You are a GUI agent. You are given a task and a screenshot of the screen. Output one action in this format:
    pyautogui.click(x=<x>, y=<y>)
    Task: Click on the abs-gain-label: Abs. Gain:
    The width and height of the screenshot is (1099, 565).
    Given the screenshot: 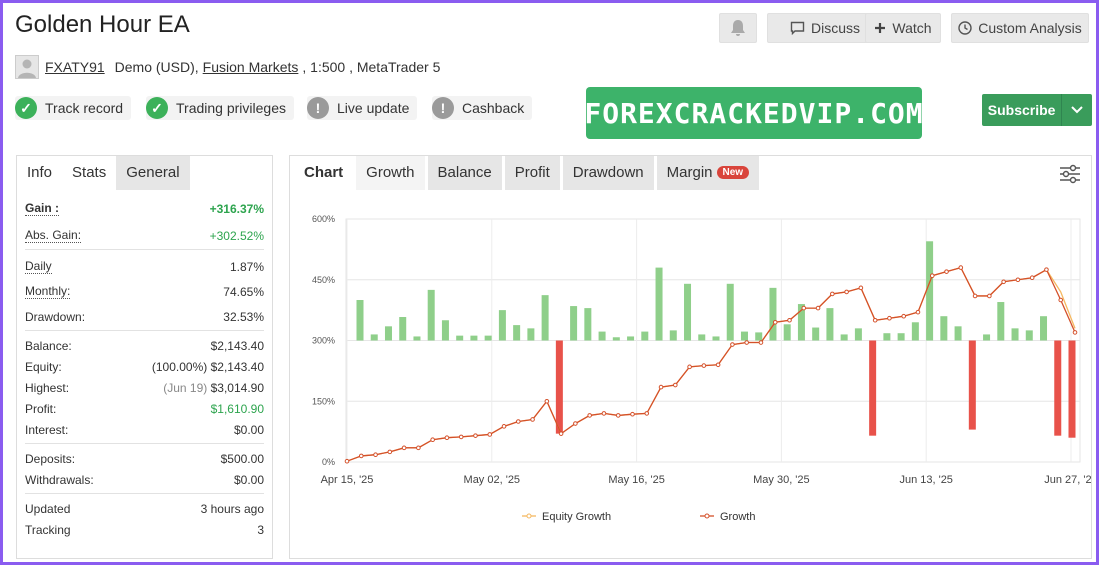 What is the action you would take?
    pyautogui.click(x=53, y=235)
    